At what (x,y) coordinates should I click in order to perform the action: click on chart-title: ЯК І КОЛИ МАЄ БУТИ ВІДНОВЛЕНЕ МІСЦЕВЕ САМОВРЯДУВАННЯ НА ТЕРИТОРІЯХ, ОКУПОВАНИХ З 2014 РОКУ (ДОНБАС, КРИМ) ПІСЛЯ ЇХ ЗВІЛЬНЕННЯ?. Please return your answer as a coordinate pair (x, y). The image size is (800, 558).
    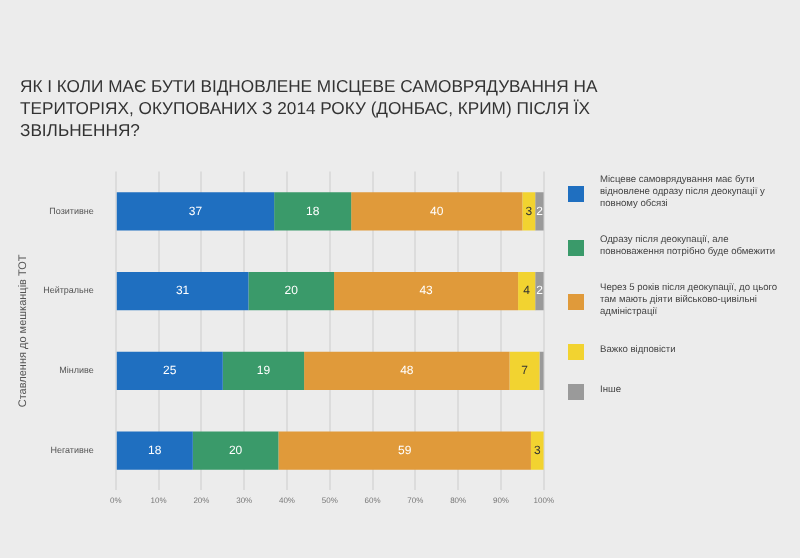
    Looking at the image, I should click on (310, 109).